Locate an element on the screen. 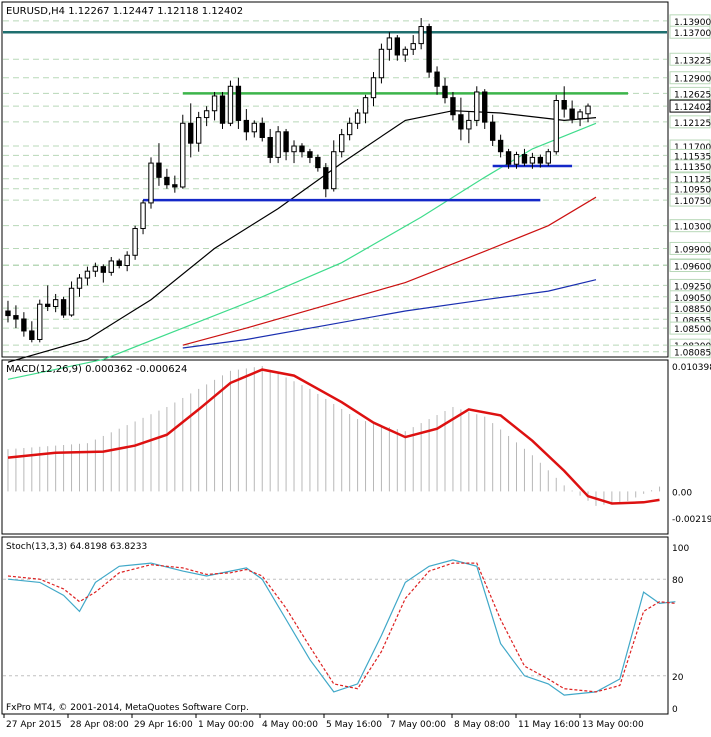 This screenshot has width=711, height=737. price-label: 1.09600 is located at coordinates (692, 268).